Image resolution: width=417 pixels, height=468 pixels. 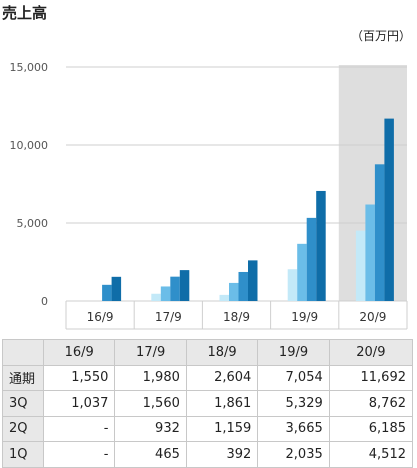 What do you see at coordinates (222, 403) in the screenshot?
I see `table-cell: 1,861` at bounding box center [222, 403].